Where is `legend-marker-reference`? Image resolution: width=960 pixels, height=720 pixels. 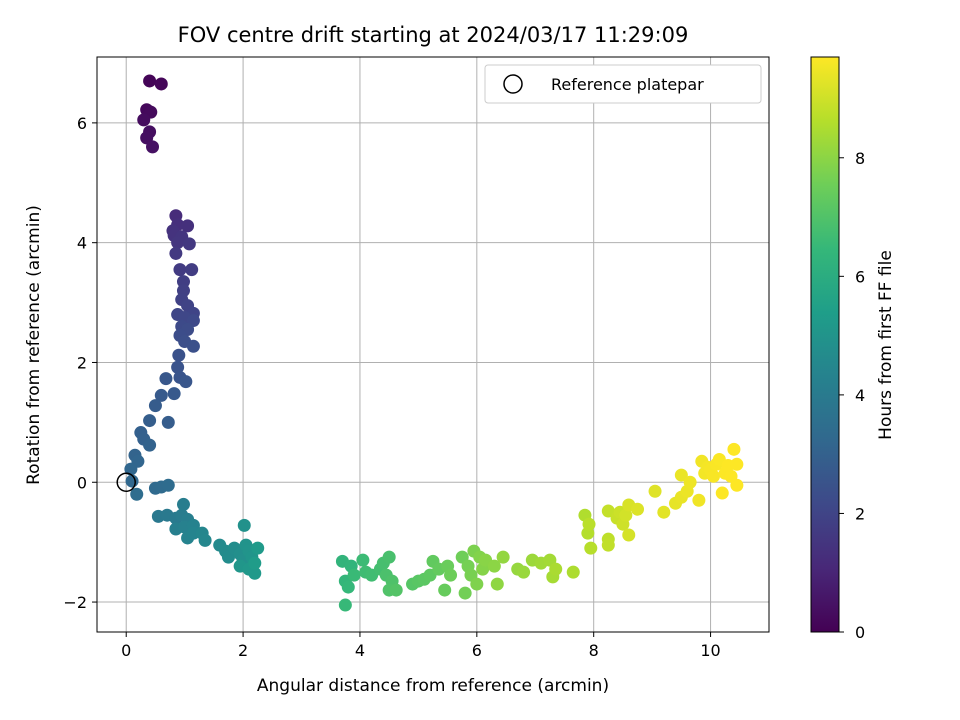 legend-marker-reference is located at coordinates (513, 84).